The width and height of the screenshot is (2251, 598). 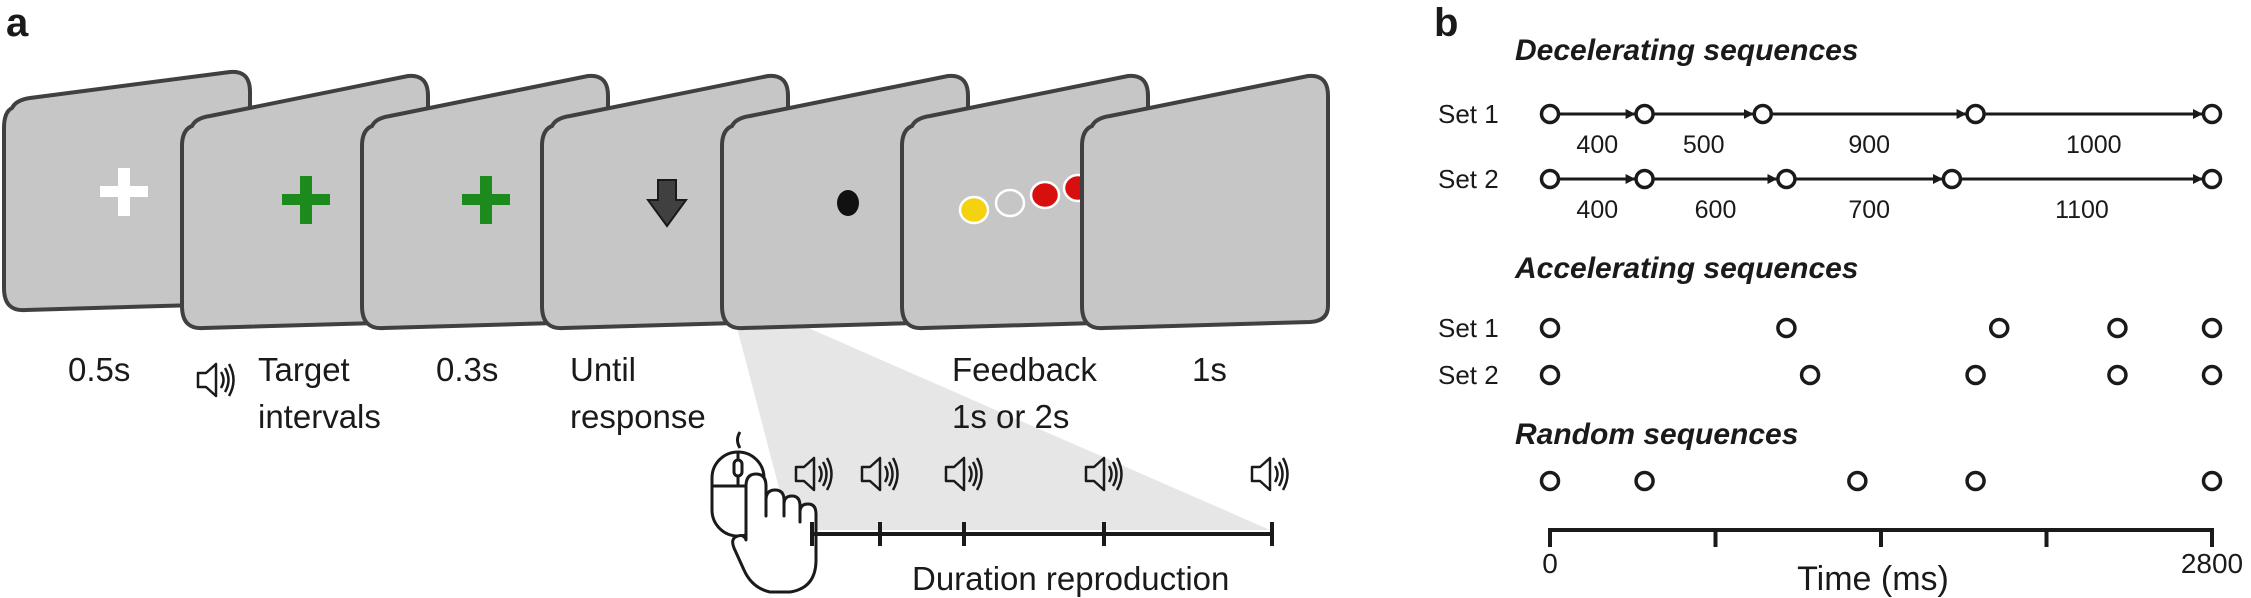 I want to click on interval-label: 700, so click(x=1869, y=210).